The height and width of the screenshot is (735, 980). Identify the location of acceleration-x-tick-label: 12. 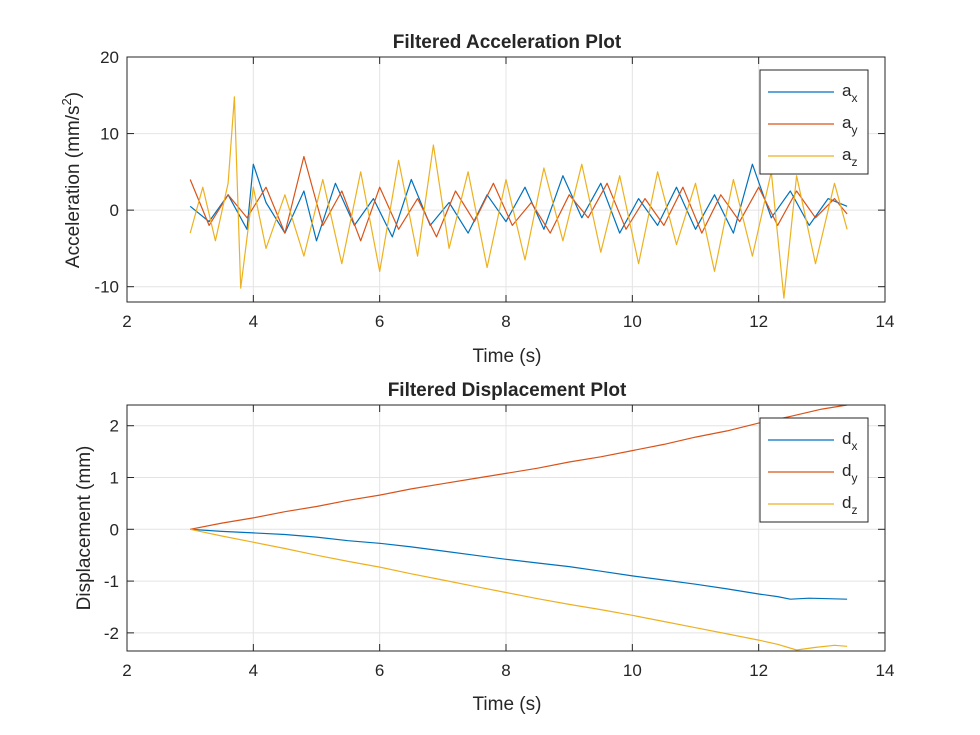
(758, 321).